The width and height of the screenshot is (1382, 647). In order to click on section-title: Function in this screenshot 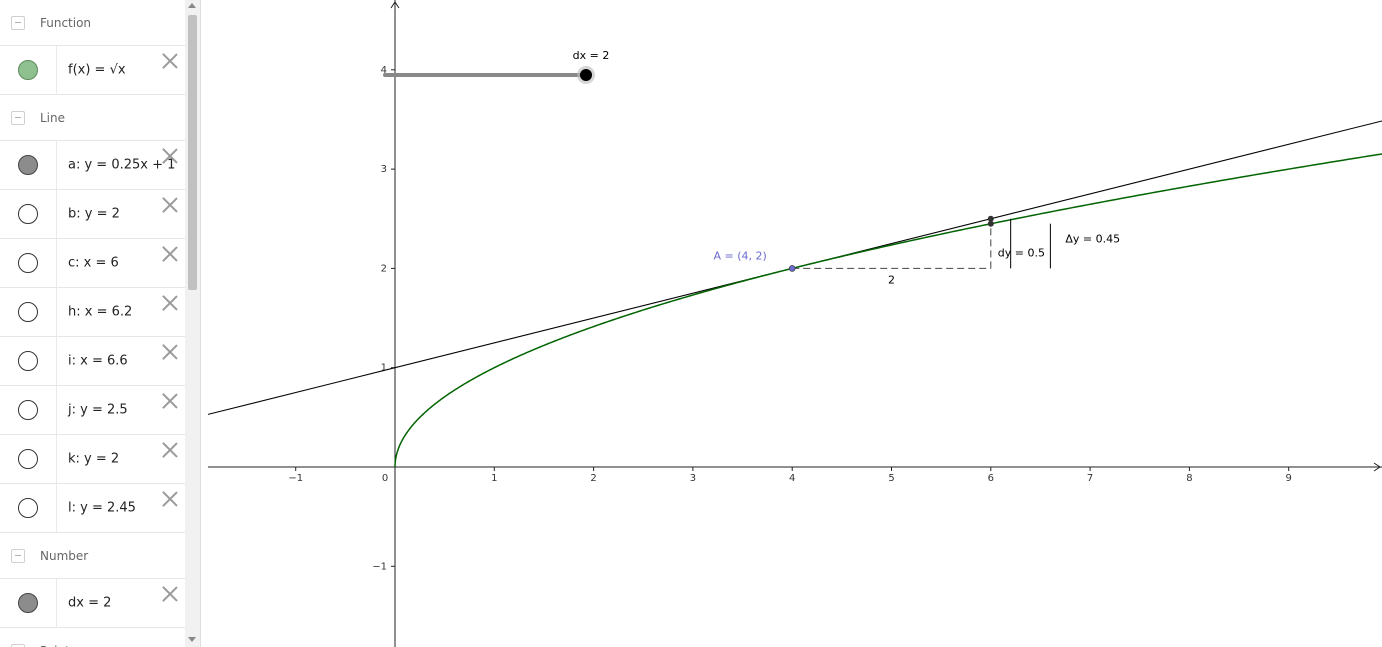, I will do `click(66, 22)`.